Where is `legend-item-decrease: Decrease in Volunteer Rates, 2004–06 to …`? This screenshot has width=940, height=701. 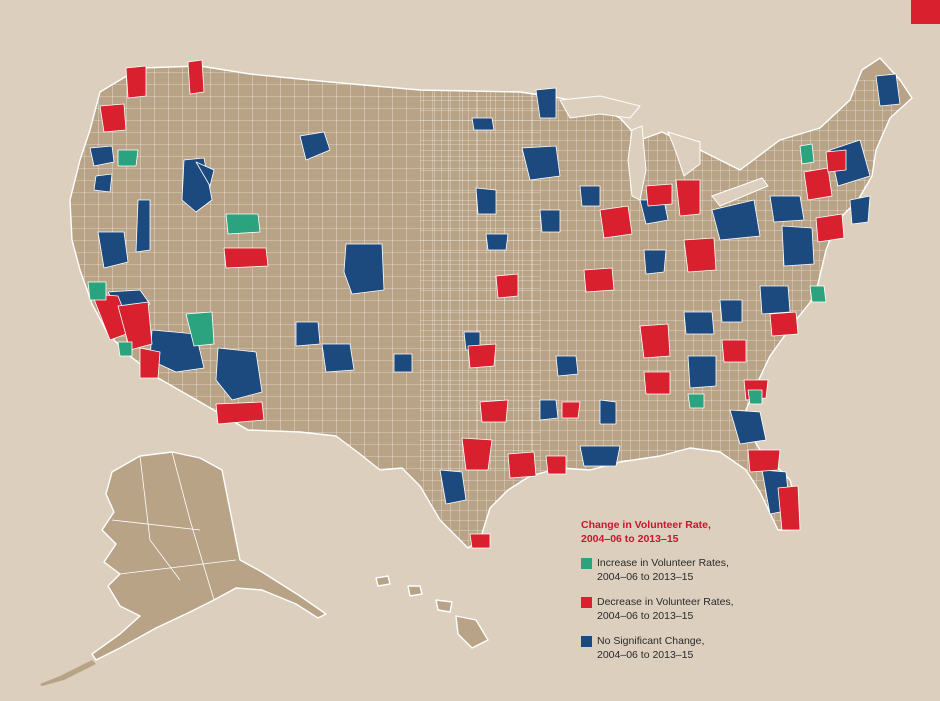 legend-item-decrease: Decrease in Volunteer Rates, 2004–06 to … is located at coordinates (691, 609).